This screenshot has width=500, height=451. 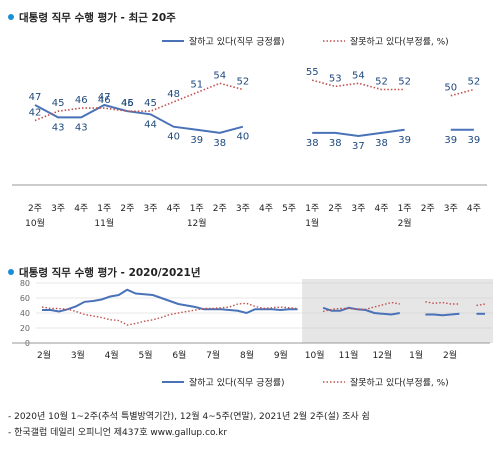 What do you see at coordinates (35, 113) in the screenshot?
I see `negative-data-label: 42` at bounding box center [35, 113].